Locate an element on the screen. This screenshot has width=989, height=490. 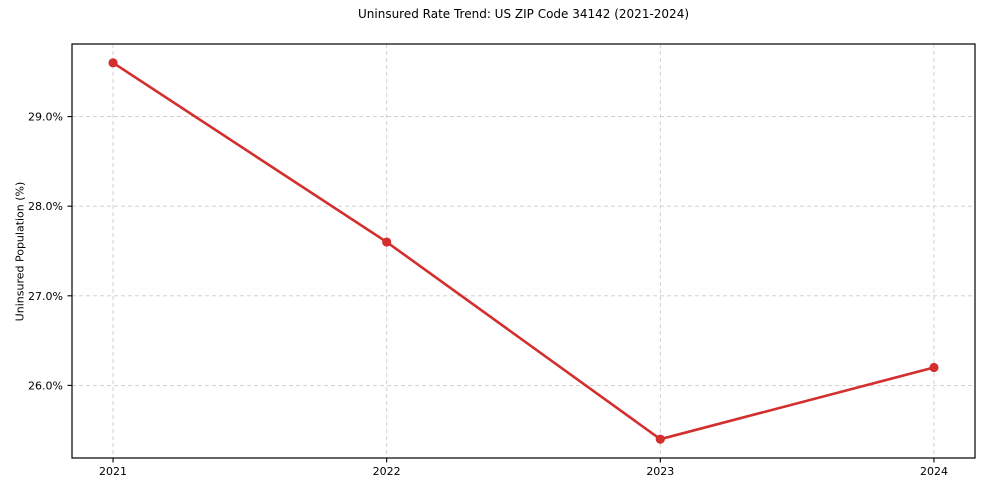
y-tick-label: 27.0% is located at coordinates (45, 296).